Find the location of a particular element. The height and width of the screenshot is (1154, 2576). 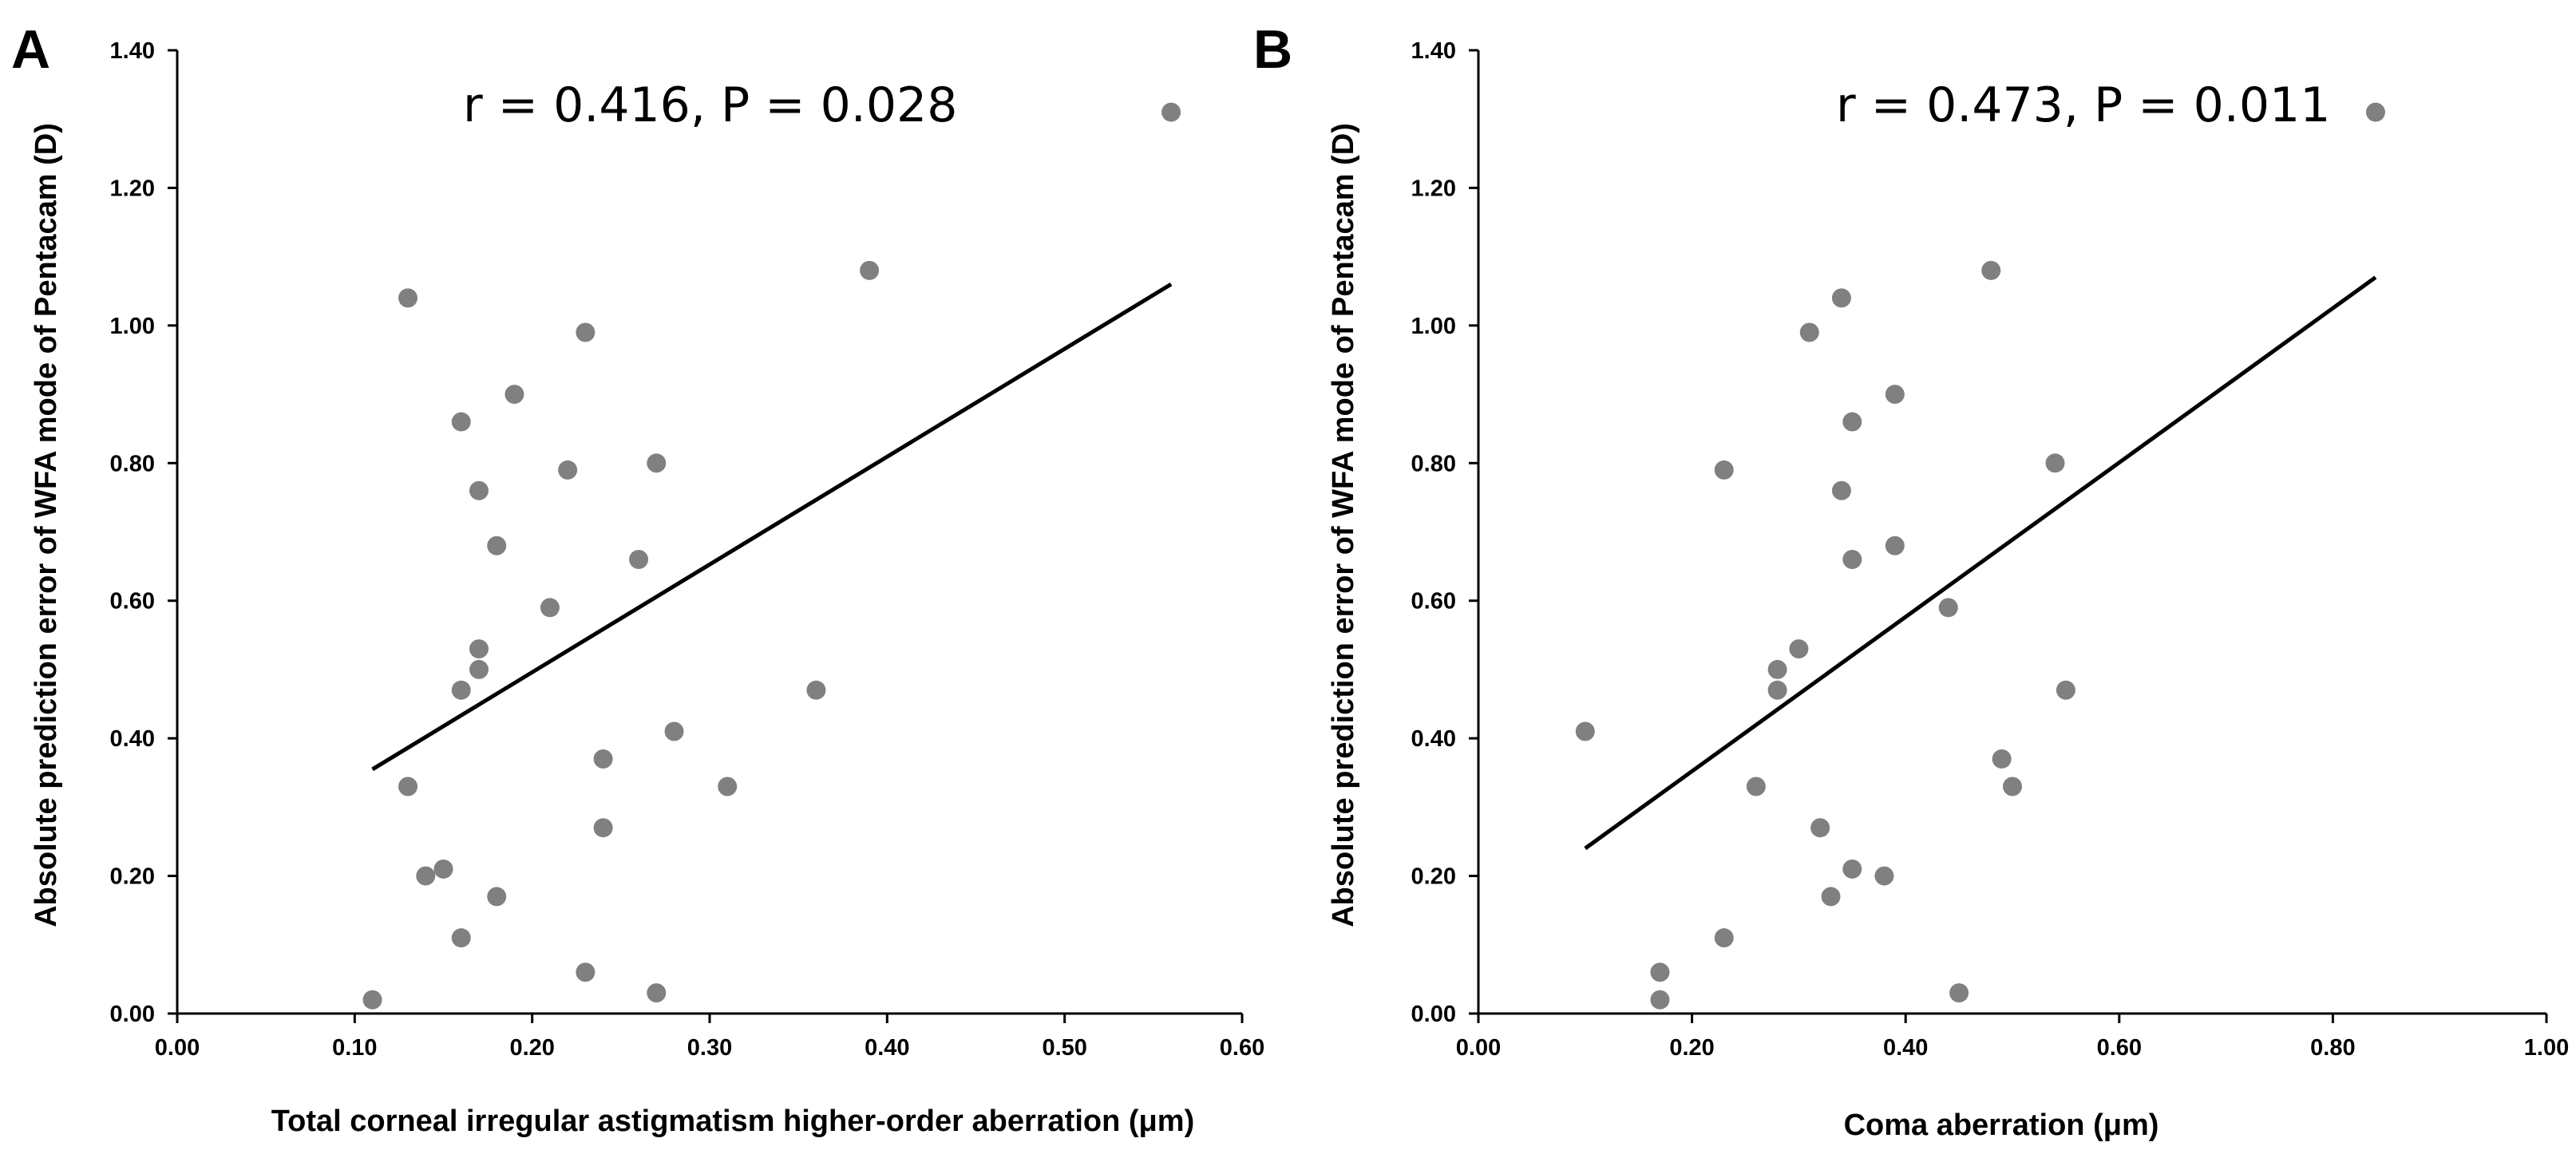

panel-b-x-axis-title: Coma aberration (μm) is located at coordinates (2002, 1126).